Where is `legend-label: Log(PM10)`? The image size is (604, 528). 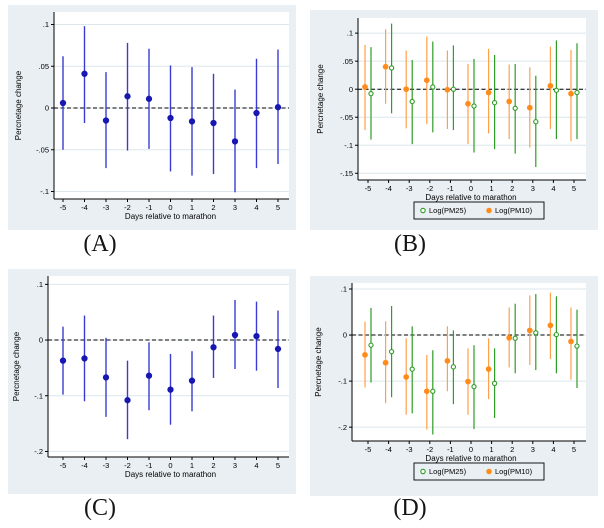
legend-label: Log(PM10) is located at coordinates (514, 210).